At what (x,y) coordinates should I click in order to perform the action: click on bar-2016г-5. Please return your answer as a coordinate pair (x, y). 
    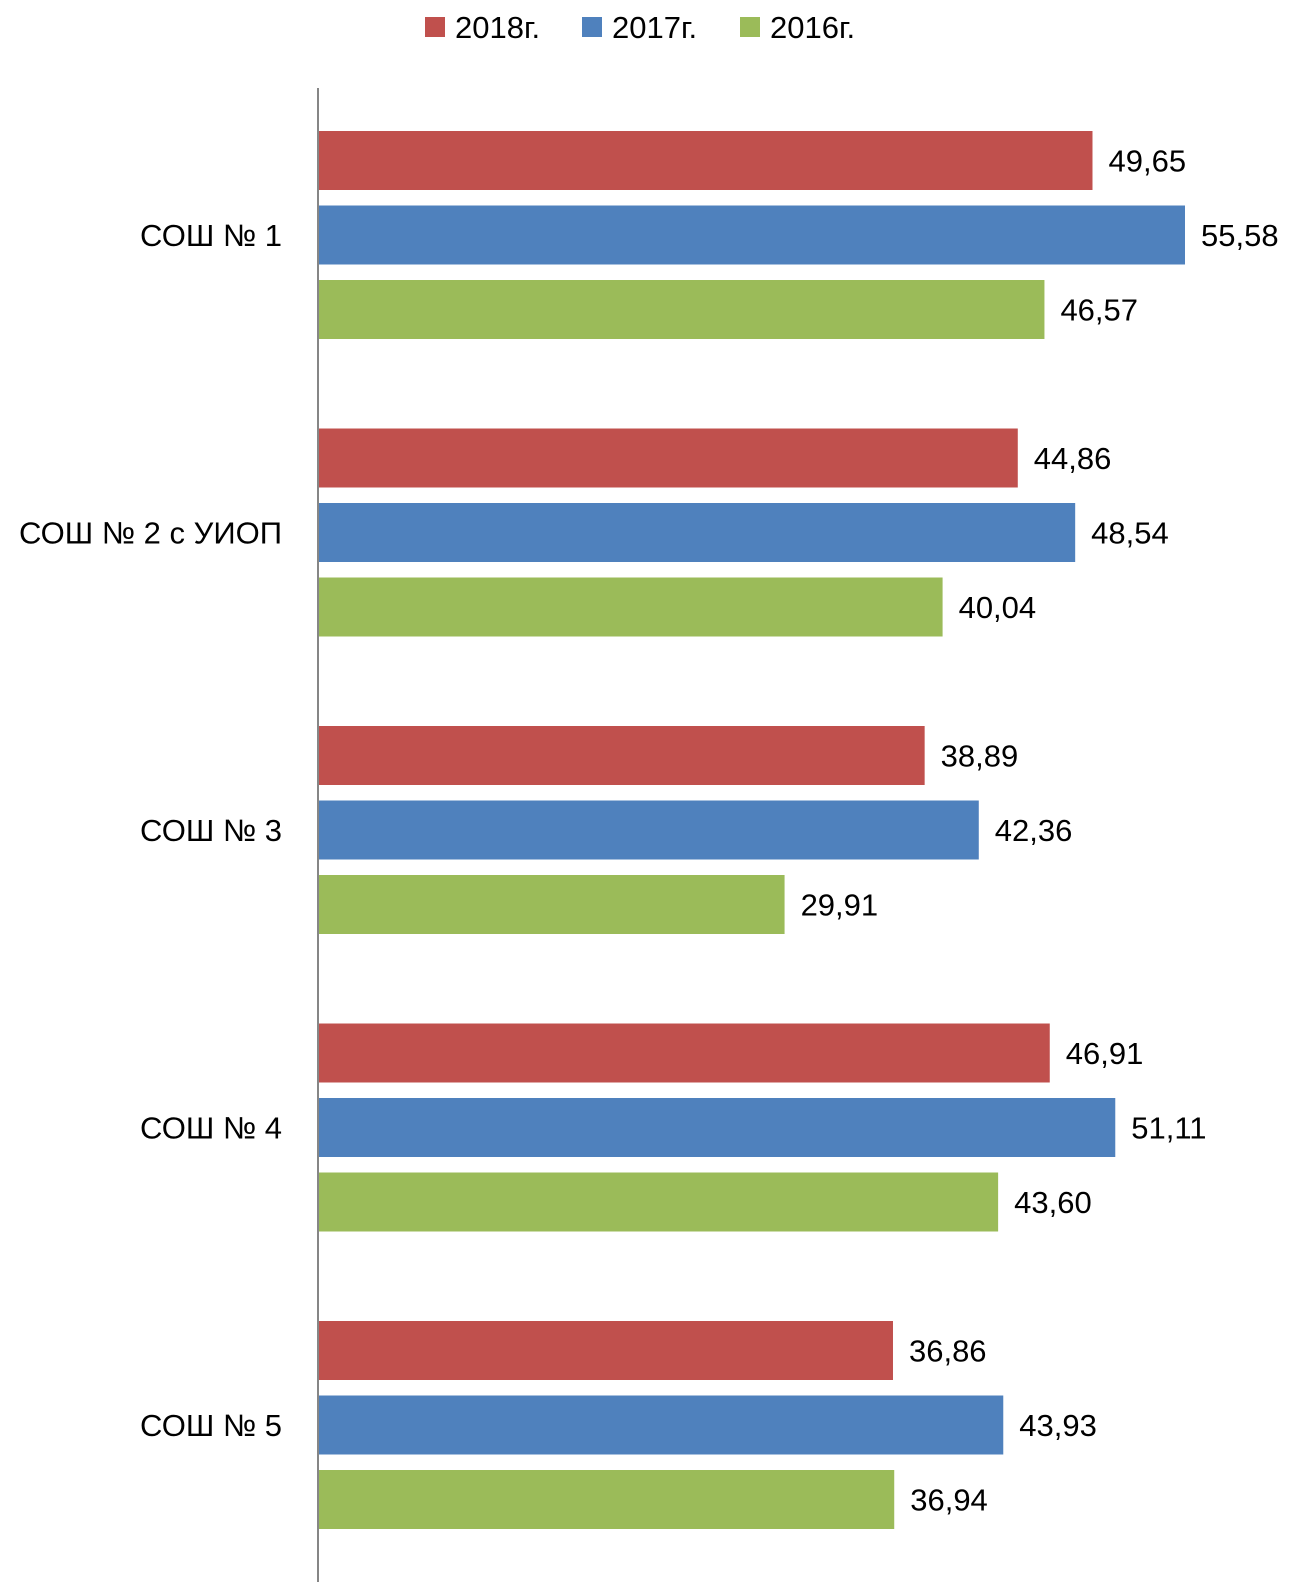
    Looking at the image, I should click on (606, 1499).